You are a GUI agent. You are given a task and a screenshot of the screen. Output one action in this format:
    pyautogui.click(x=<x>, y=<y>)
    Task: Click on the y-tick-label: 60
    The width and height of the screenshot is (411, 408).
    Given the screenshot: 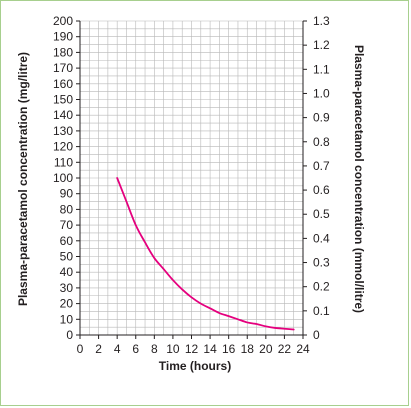 What is the action you would take?
    pyautogui.click(x=67, y=241)
    